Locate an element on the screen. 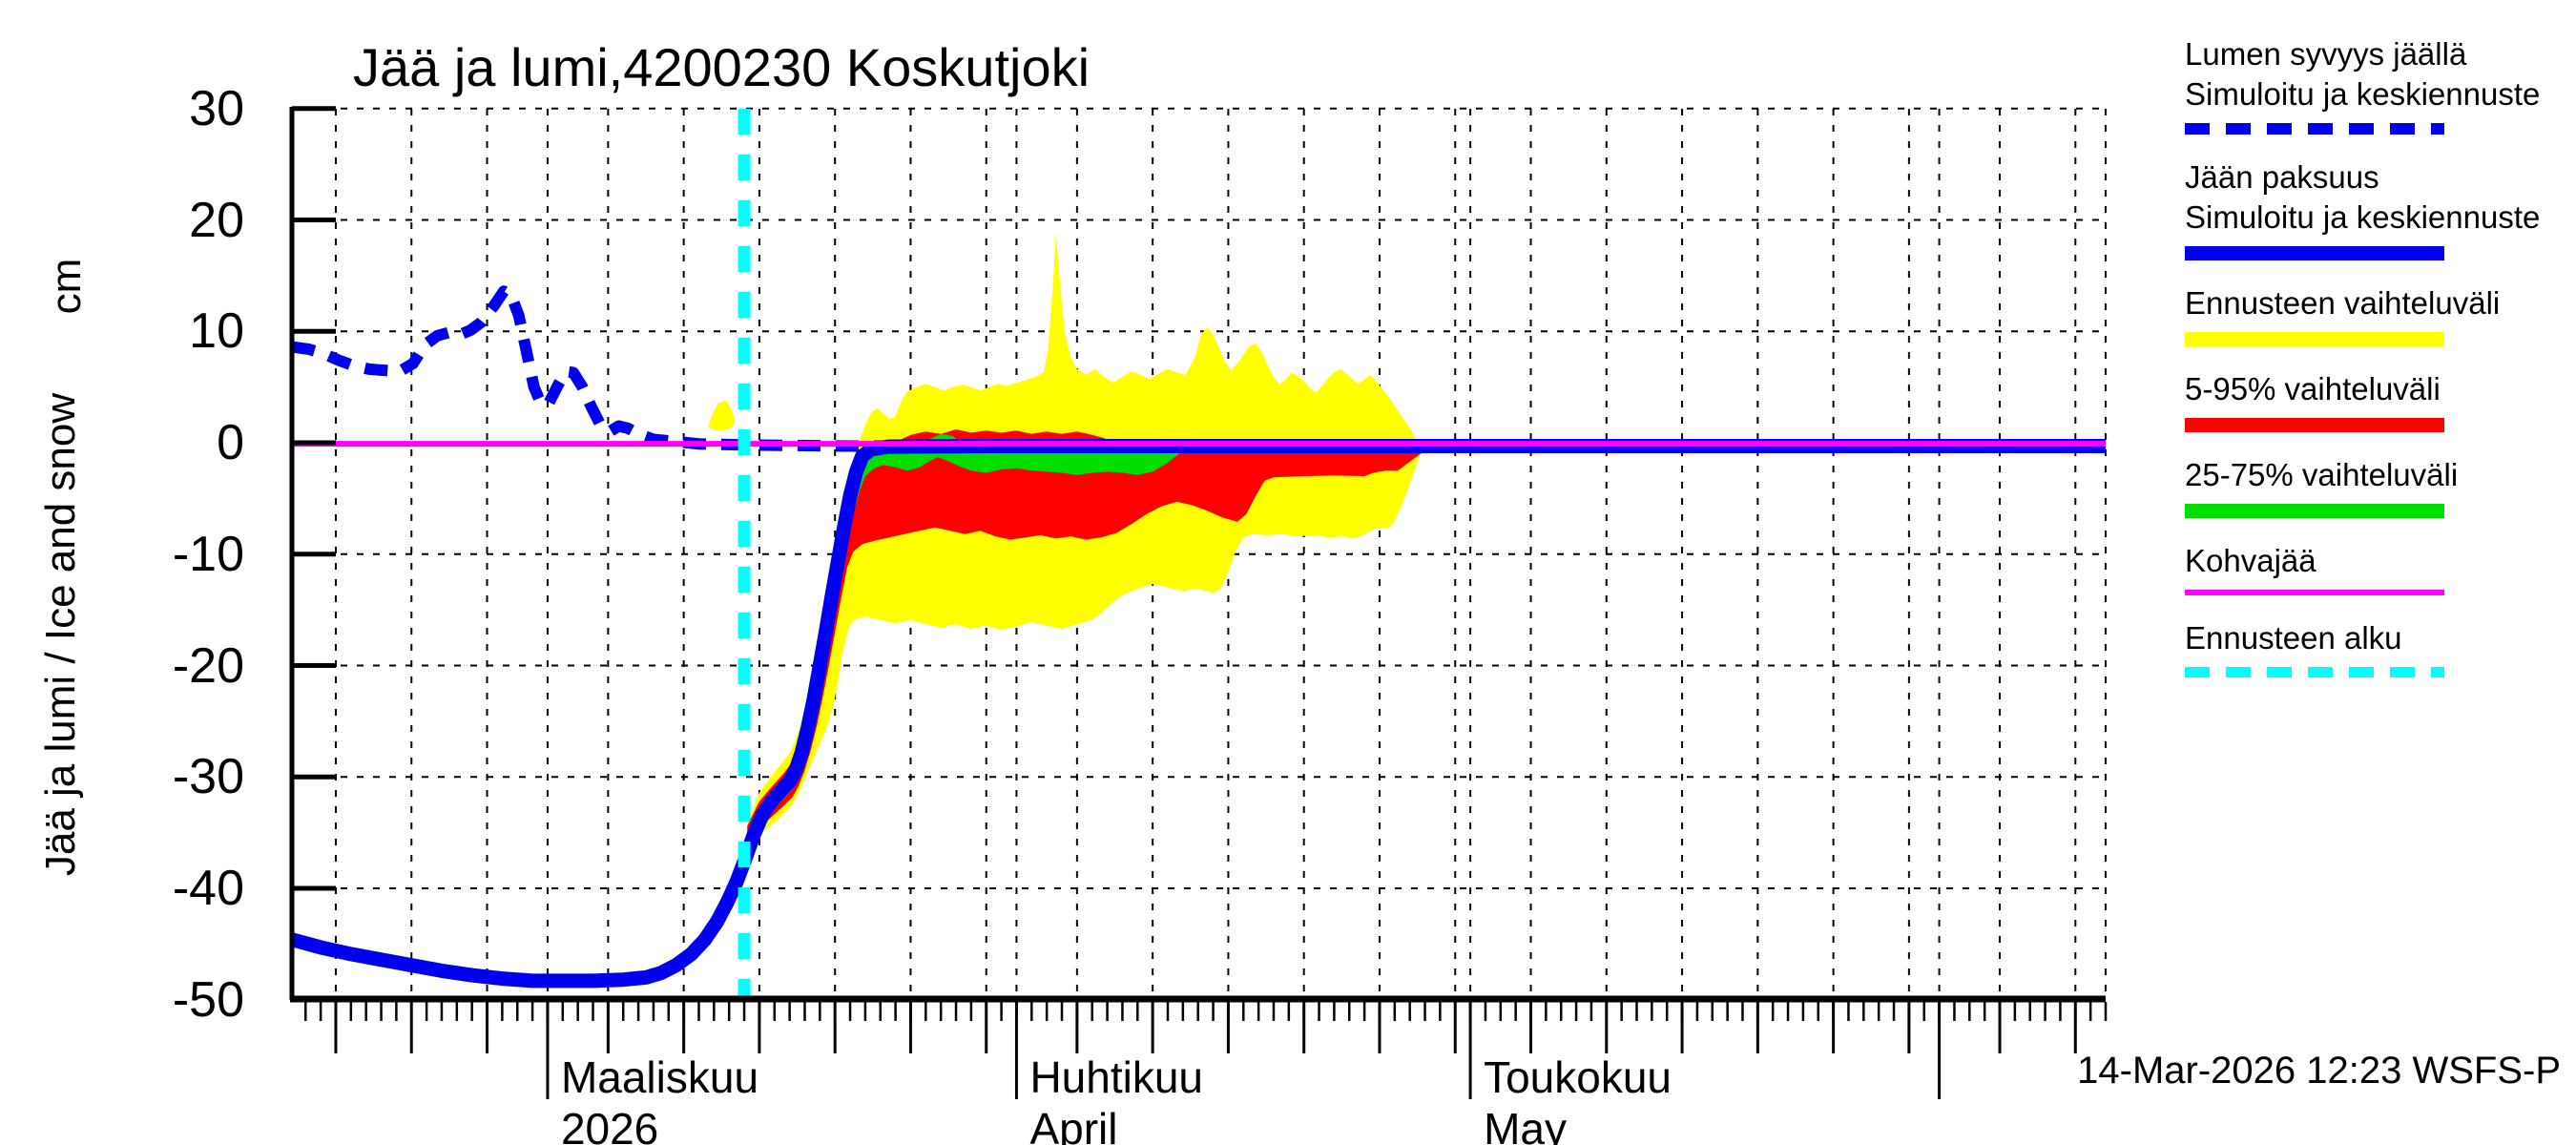 The width and height of the screenshot is (2576, 1145). x-month-label: Huhtikuu April is located at coordinates (1116, 1098).